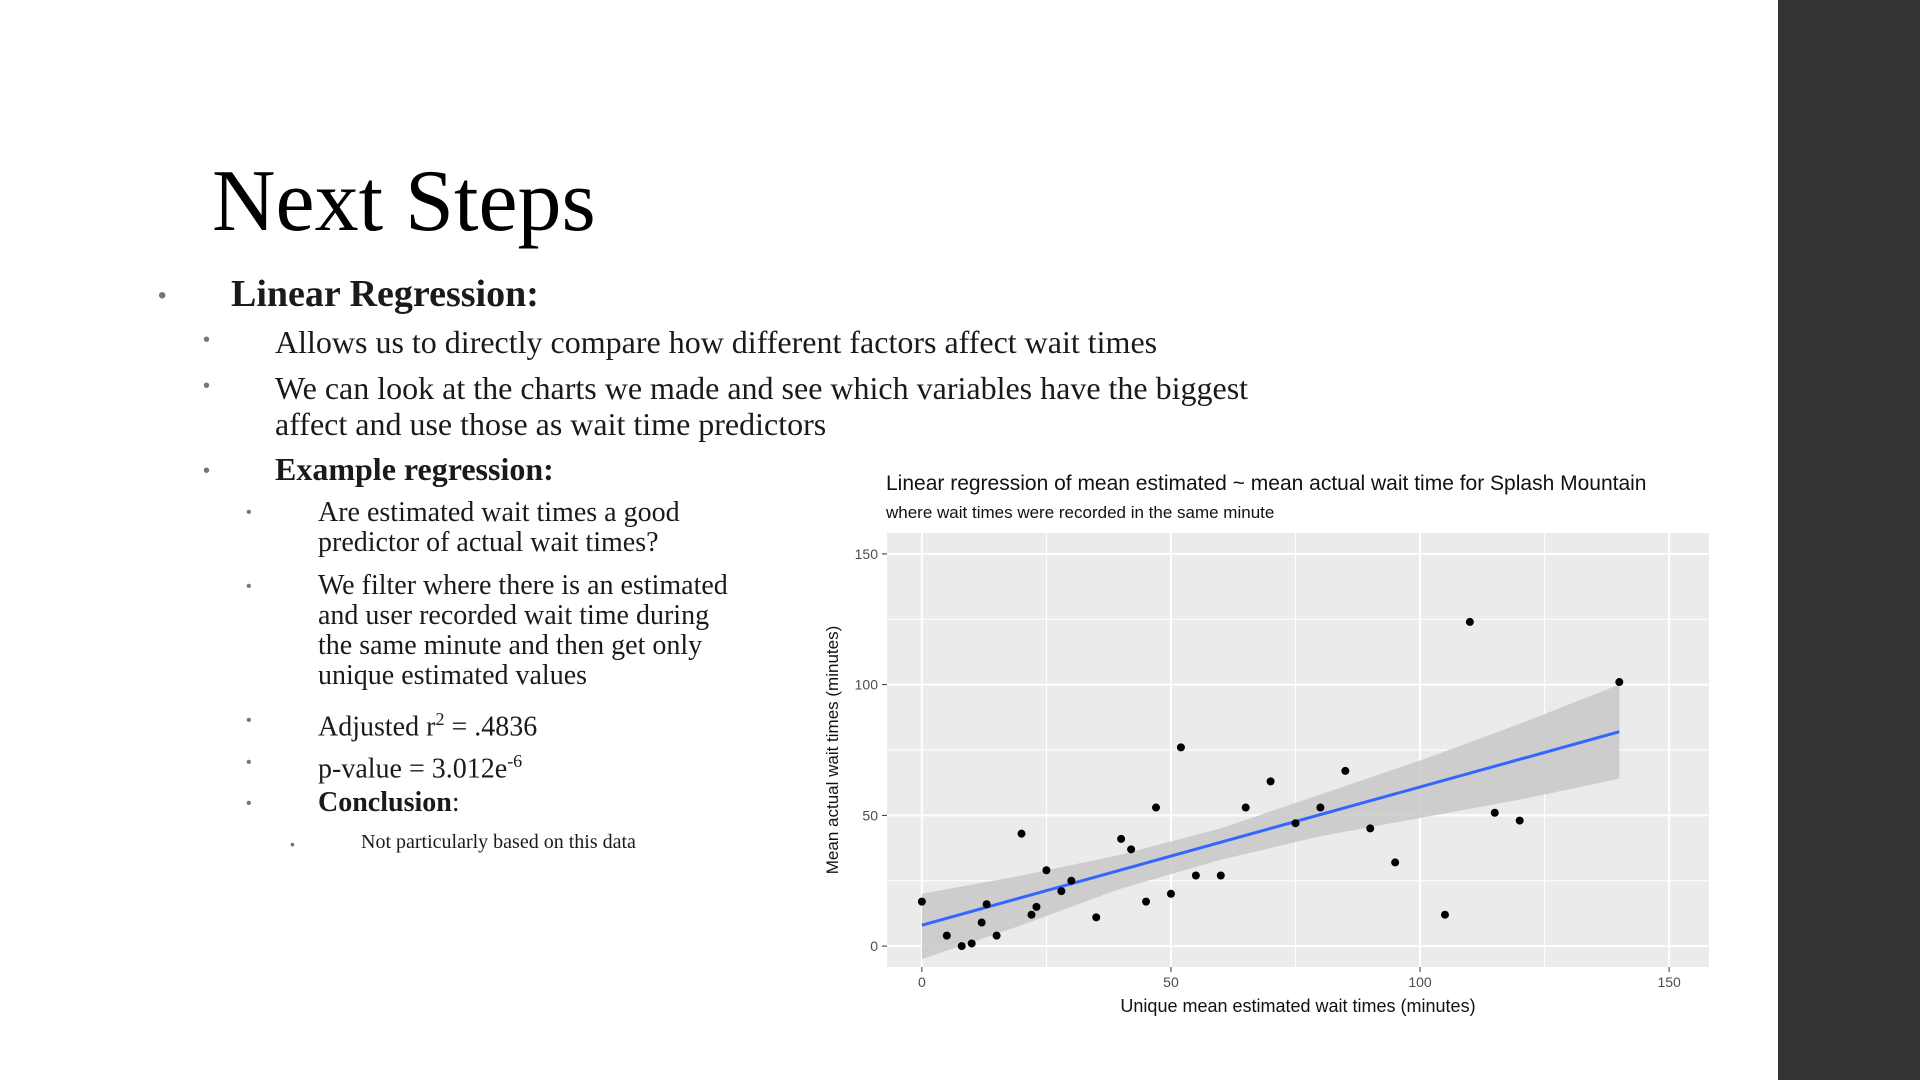  I want to click on conclusion-text: Not particularly based on this data, so click(498, 842).